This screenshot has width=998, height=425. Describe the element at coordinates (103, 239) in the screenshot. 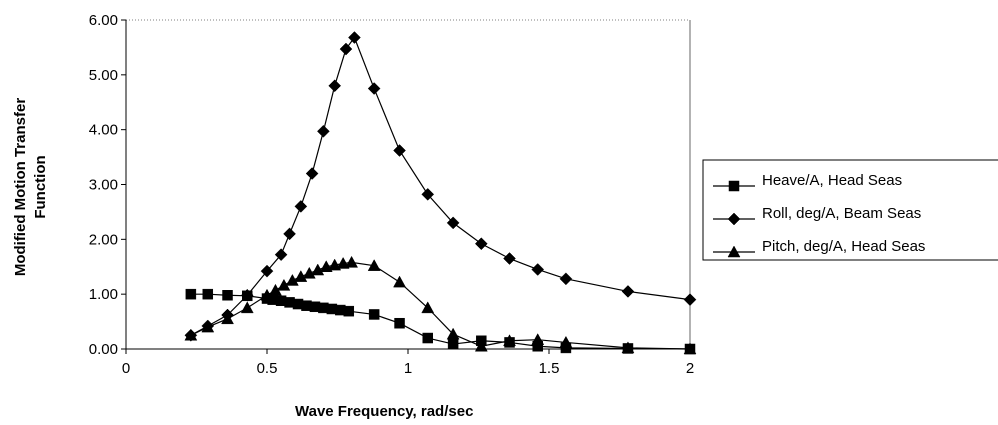

I see `y-tick-label: 2.00` at that location.